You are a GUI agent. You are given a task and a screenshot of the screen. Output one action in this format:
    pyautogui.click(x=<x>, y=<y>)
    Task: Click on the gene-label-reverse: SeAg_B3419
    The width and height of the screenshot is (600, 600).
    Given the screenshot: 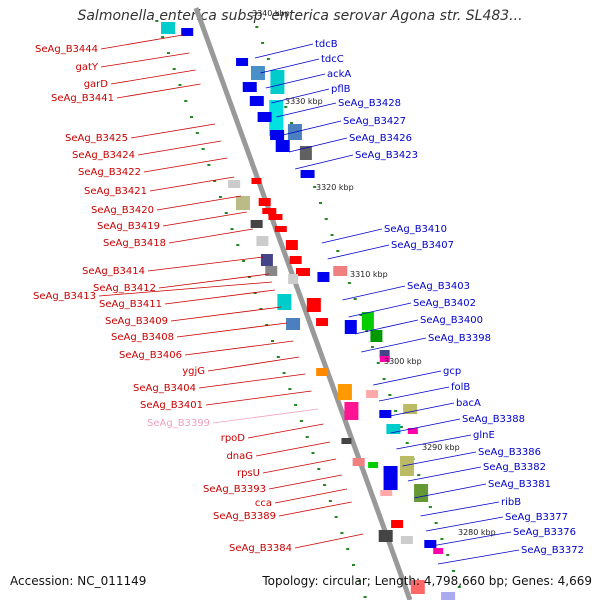 What is the action you would take?
    pyautogui.click(x=128, y=226)
    